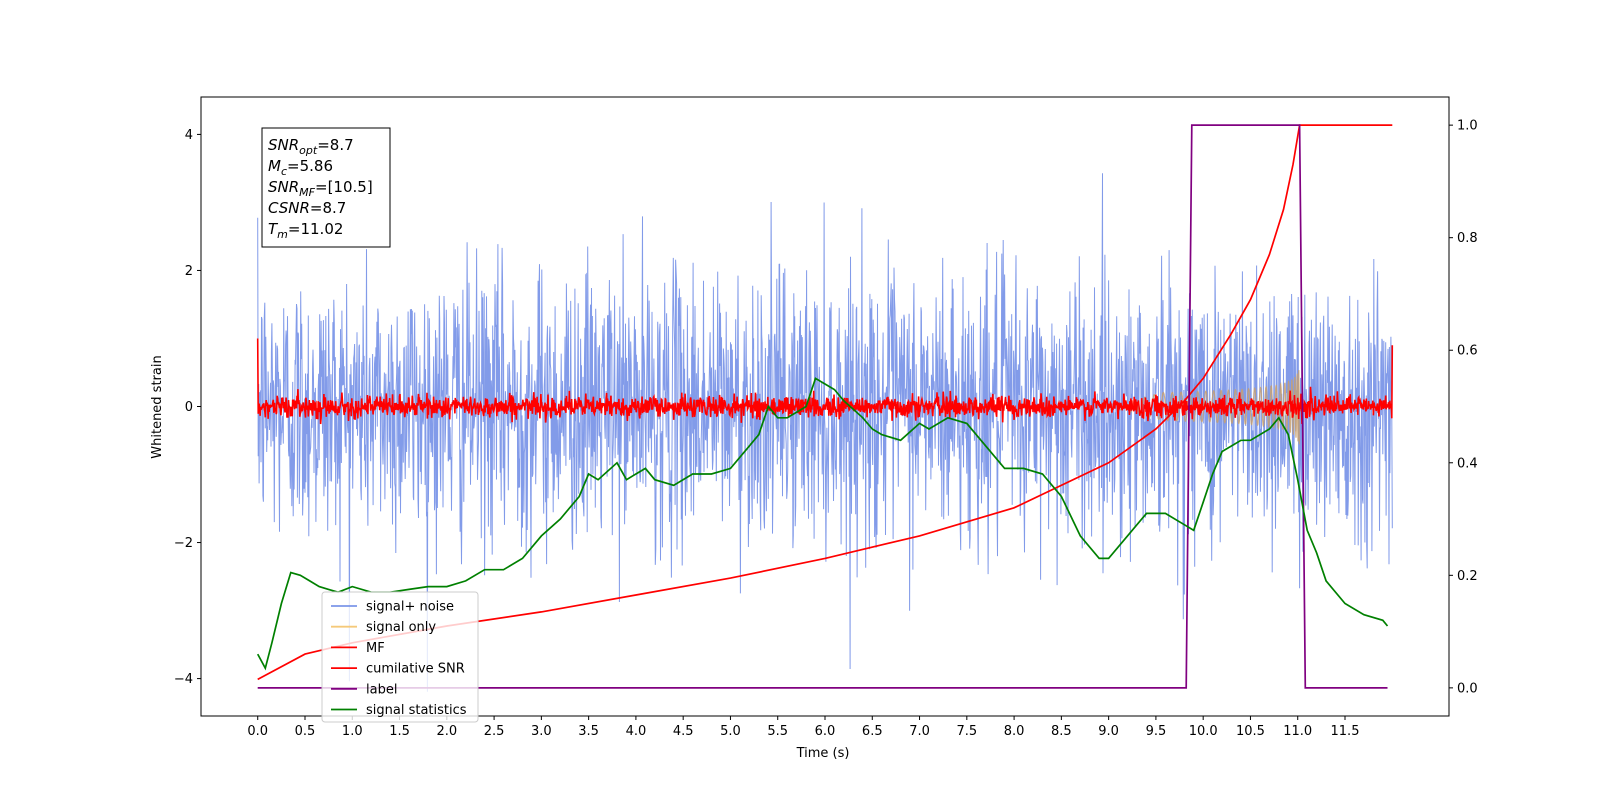 The height and width of the screenshot is (804, 1600). Describe the element at coordinates (282, 234) in the screenshot. I see `annotation-subscript: m` at that location.